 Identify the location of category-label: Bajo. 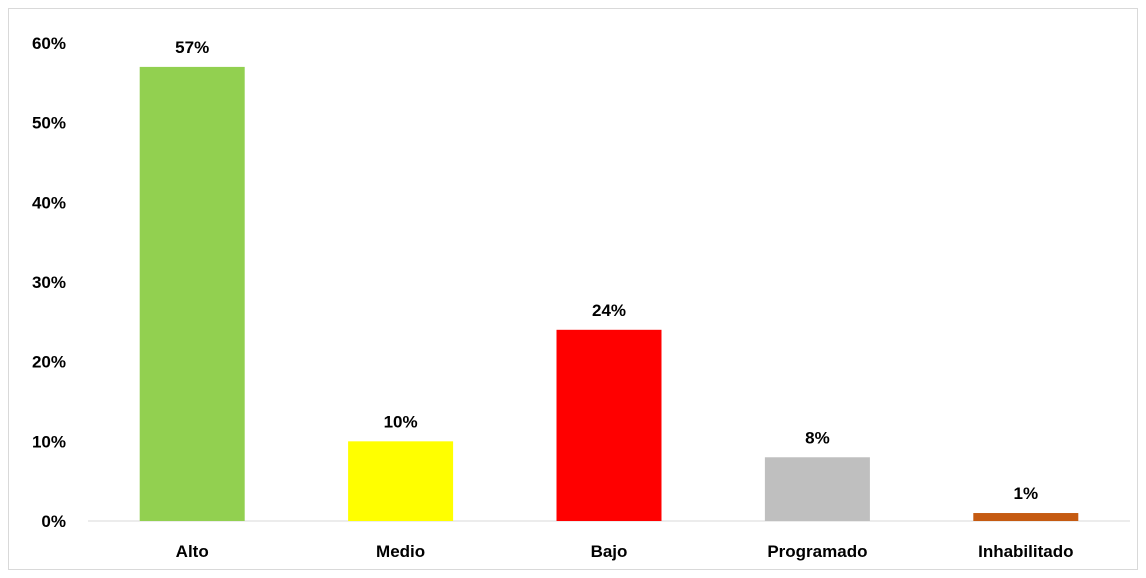
(609, 551).